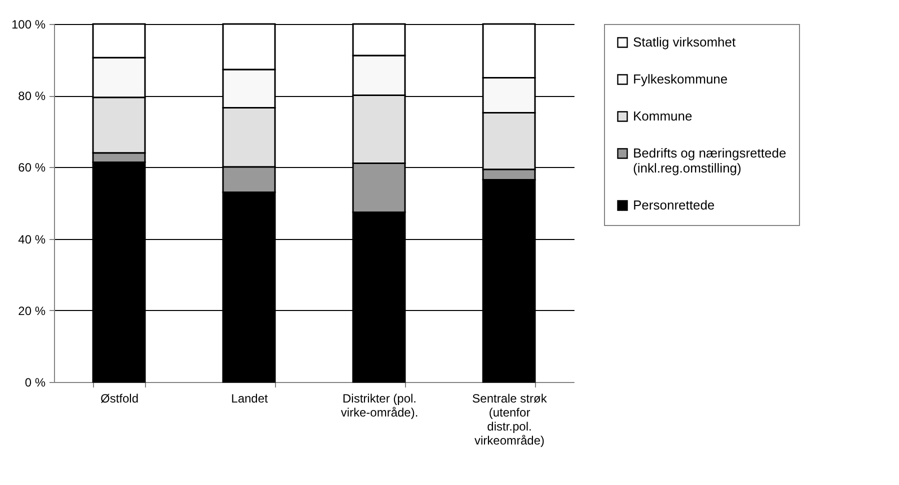 This screenshot has height=485, width=899. I want to click on x-tick-label: Østfold, so click(119, 399).